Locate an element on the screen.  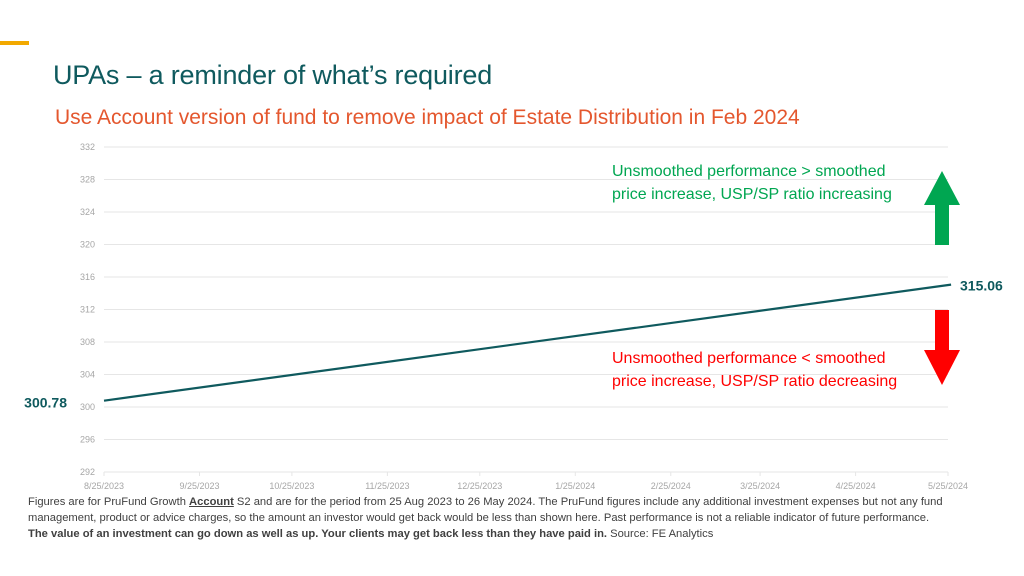
x-tick-label: 9/25/2023 is located at coordinates (199, 486).